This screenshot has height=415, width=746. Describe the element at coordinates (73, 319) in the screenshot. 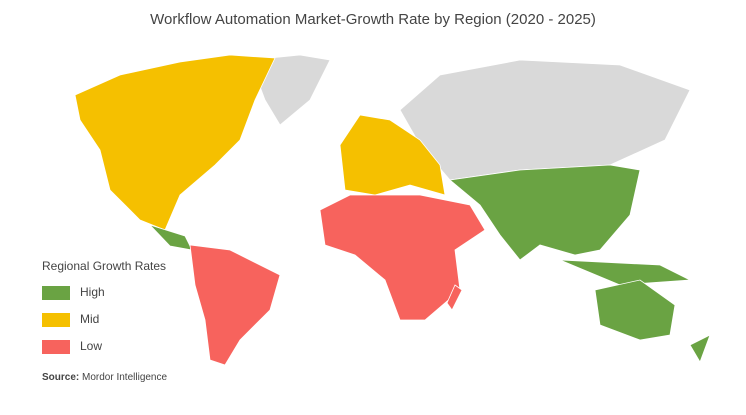

I see `legend: High Mid Low` at that location.